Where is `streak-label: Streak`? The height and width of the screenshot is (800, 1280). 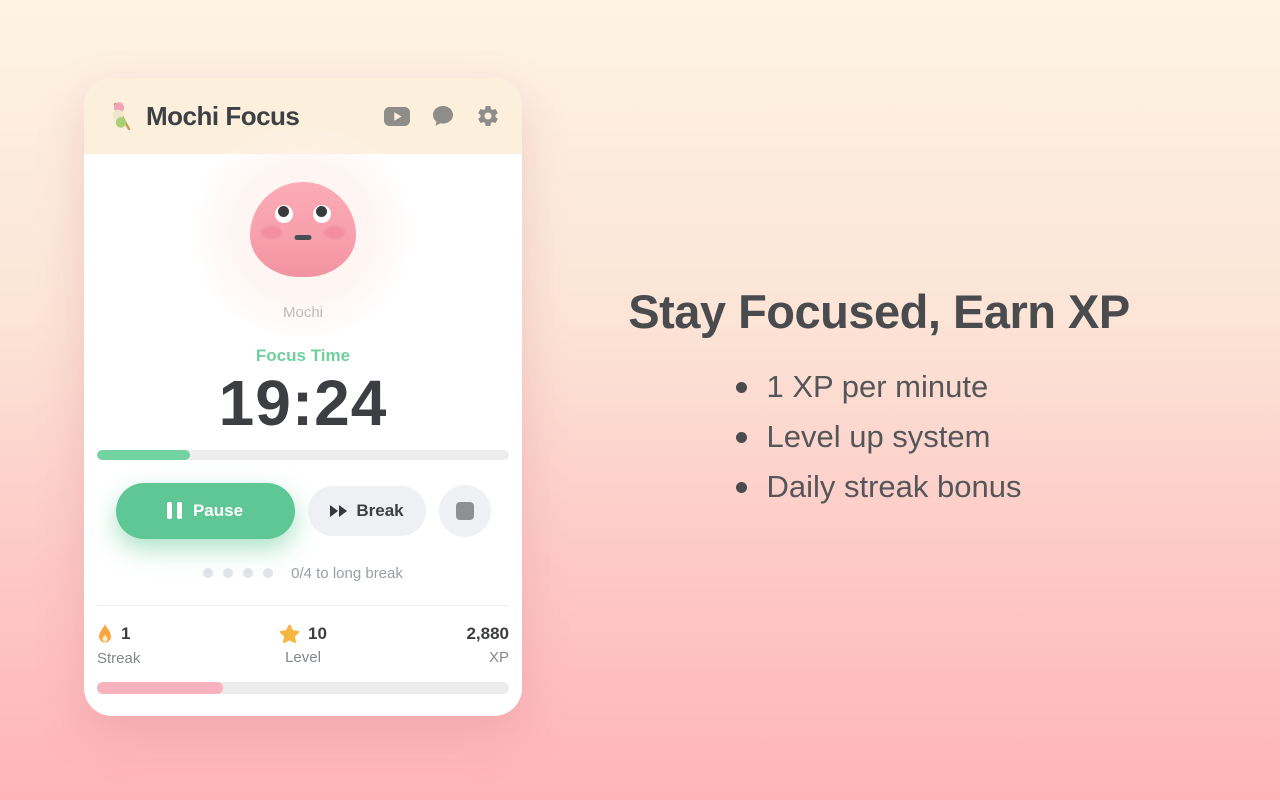
streak-label: Streak is located at coordinates (119, 658).